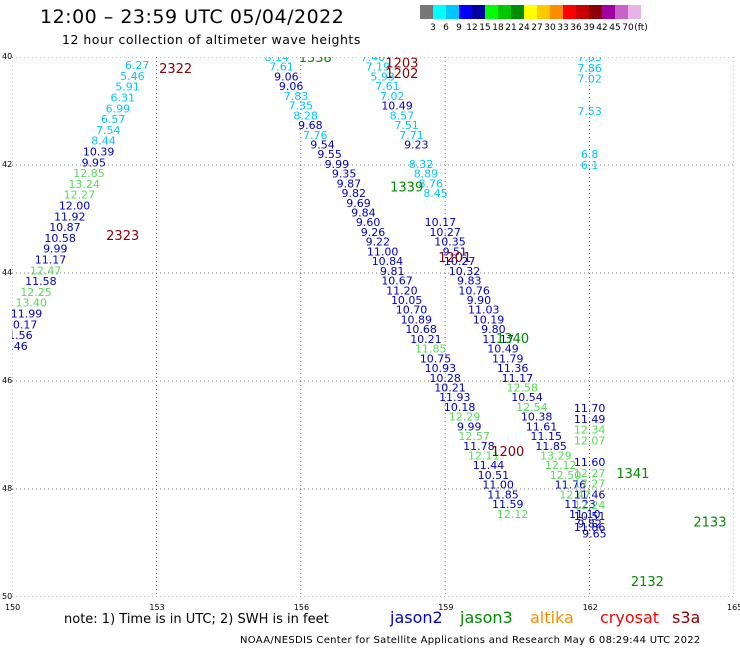 This screenshot has width=740, height=650. Describe the element at coordinates (630, 617) in the screenshot. I see `legend-cryosat: cryosat` at that location.